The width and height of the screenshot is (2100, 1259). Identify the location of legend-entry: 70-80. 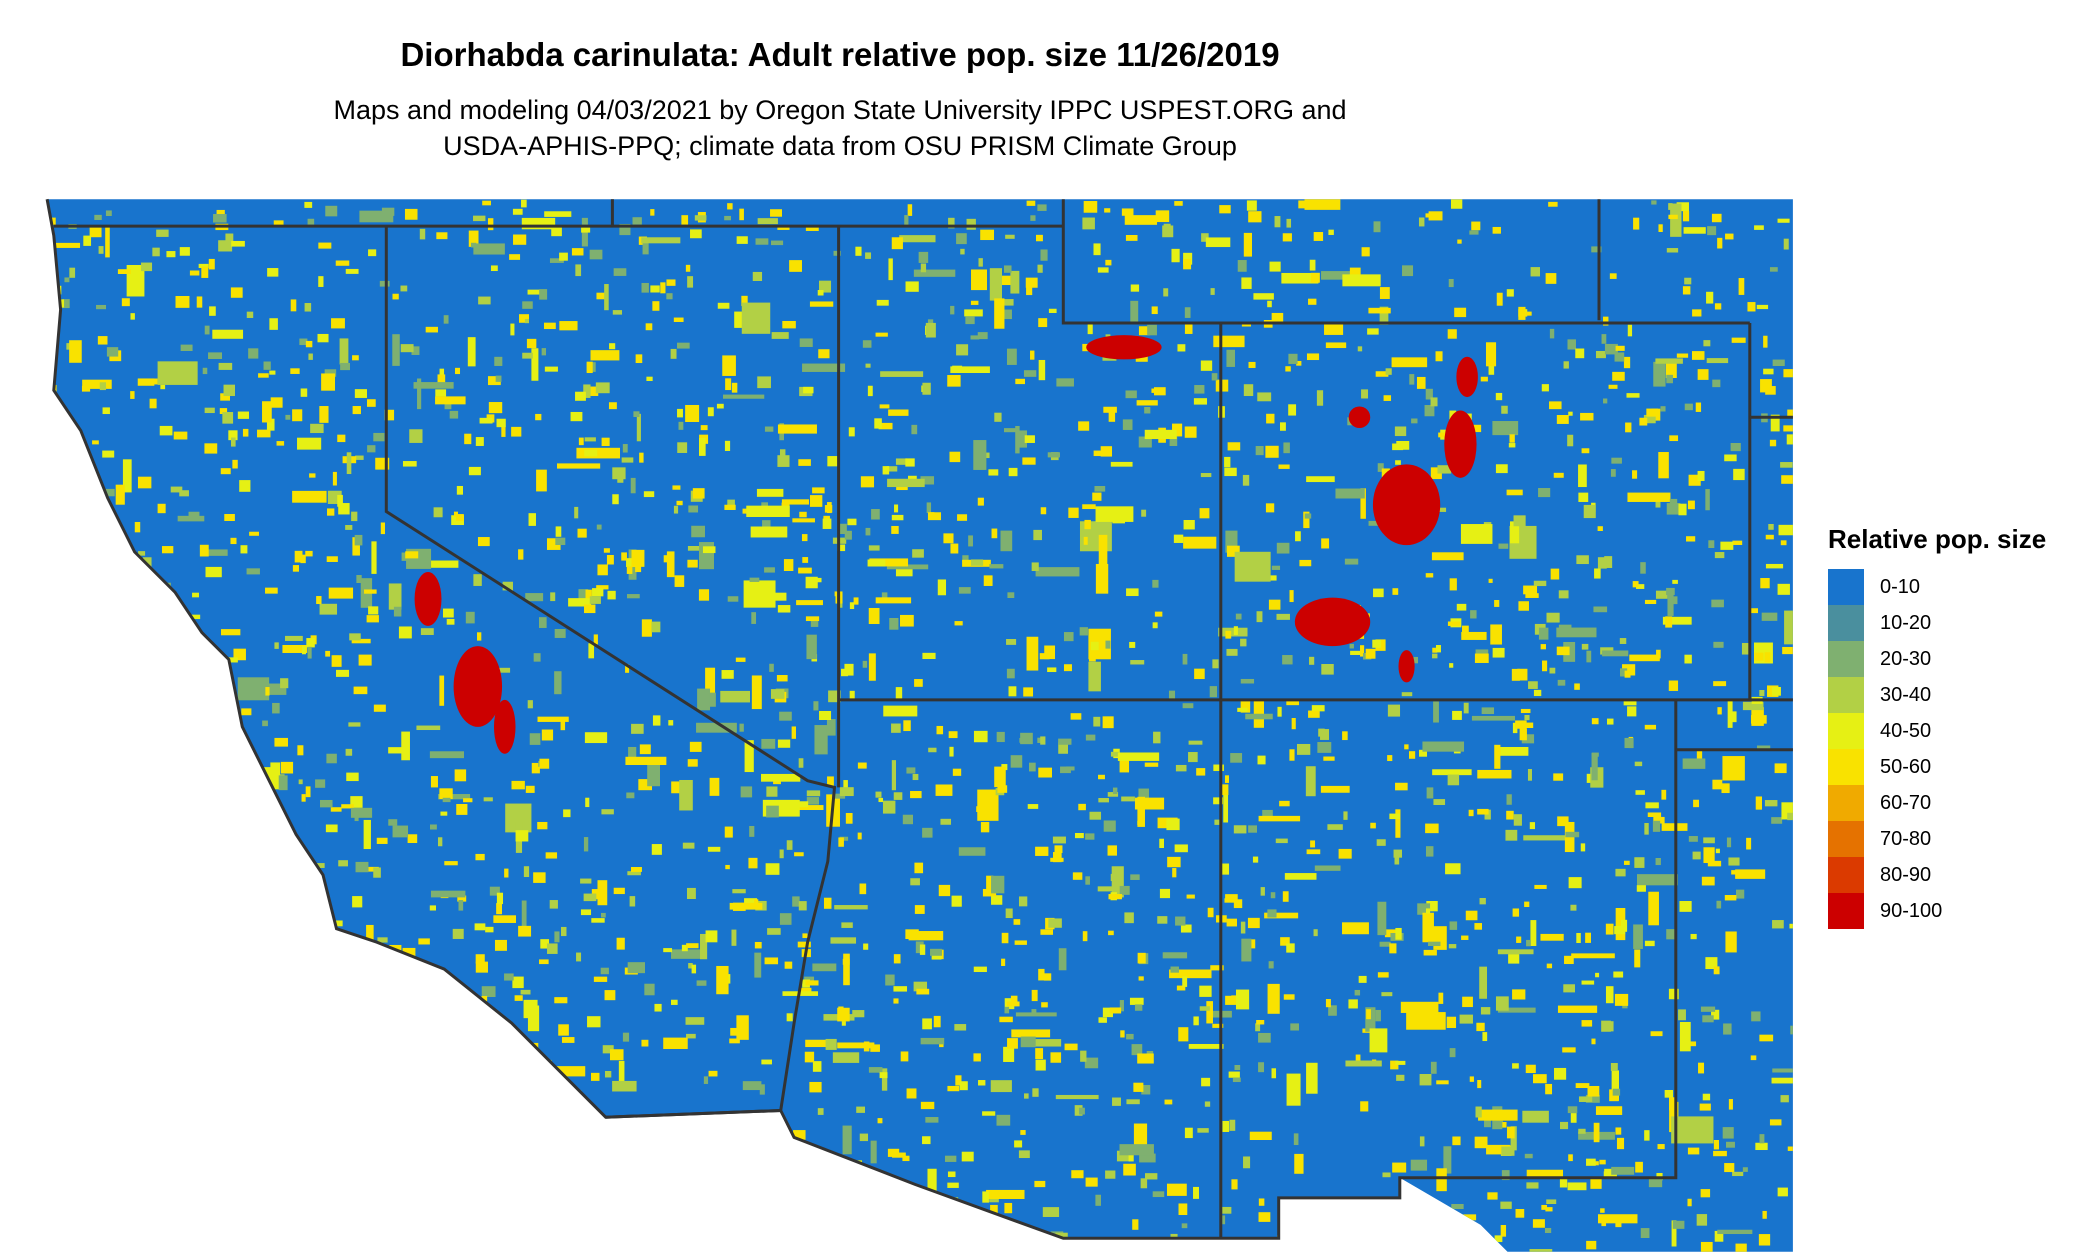
(1937, 839).